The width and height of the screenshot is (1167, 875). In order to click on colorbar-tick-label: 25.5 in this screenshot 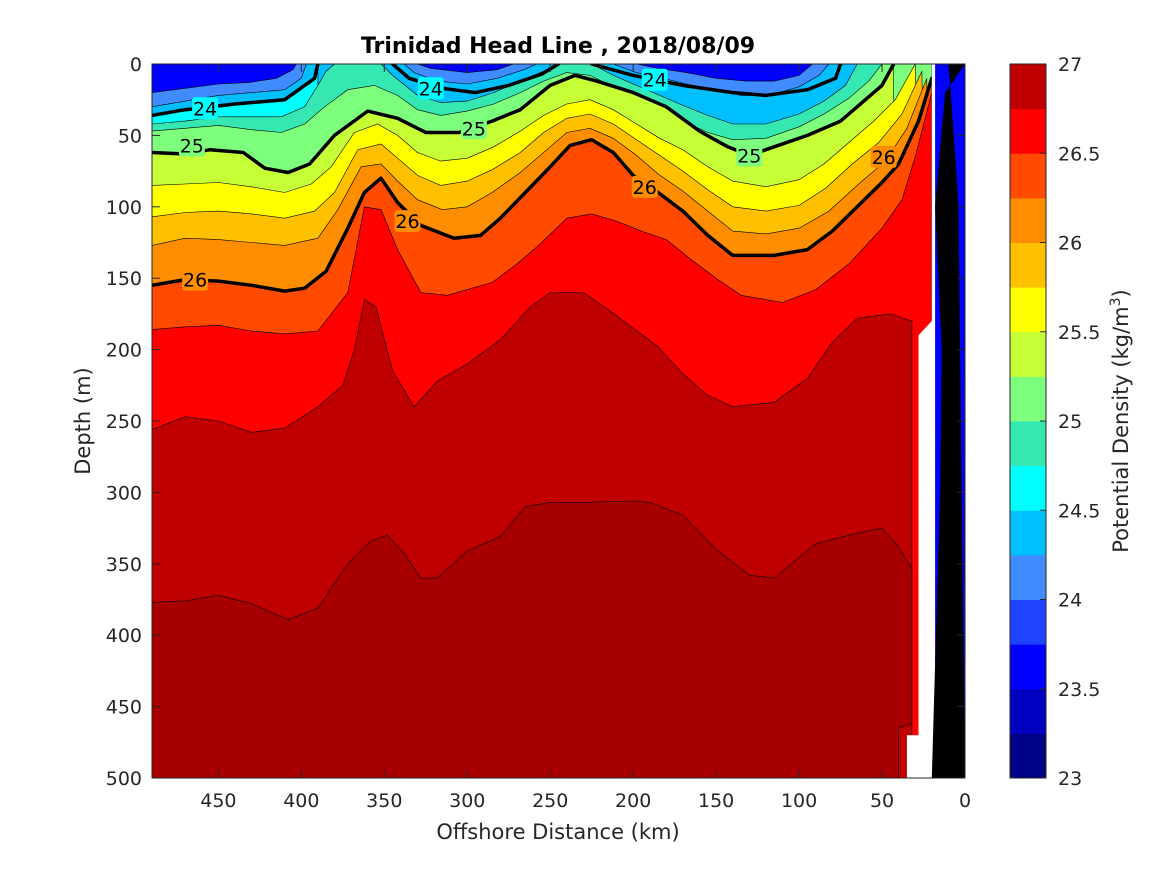, I will do `click(1079, 333)`.